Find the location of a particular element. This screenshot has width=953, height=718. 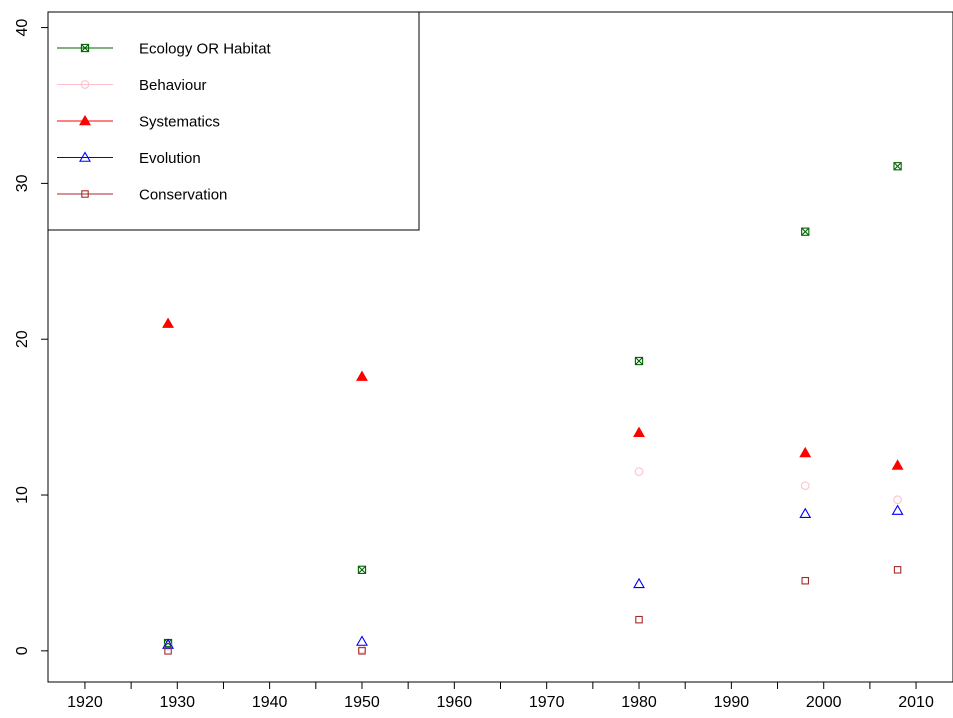

legend-label: Conservation is located at coordinates (183, 195).